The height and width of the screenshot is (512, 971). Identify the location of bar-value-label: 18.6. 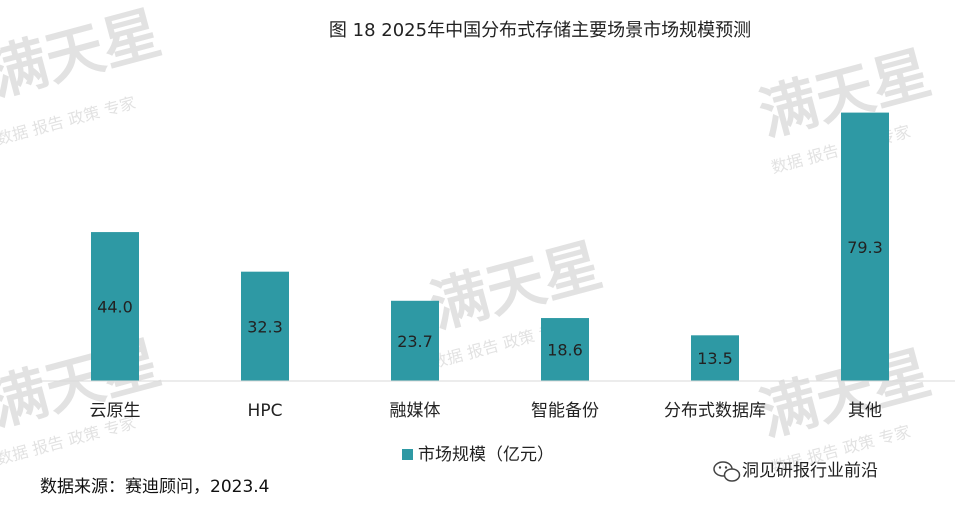
(565, 350).